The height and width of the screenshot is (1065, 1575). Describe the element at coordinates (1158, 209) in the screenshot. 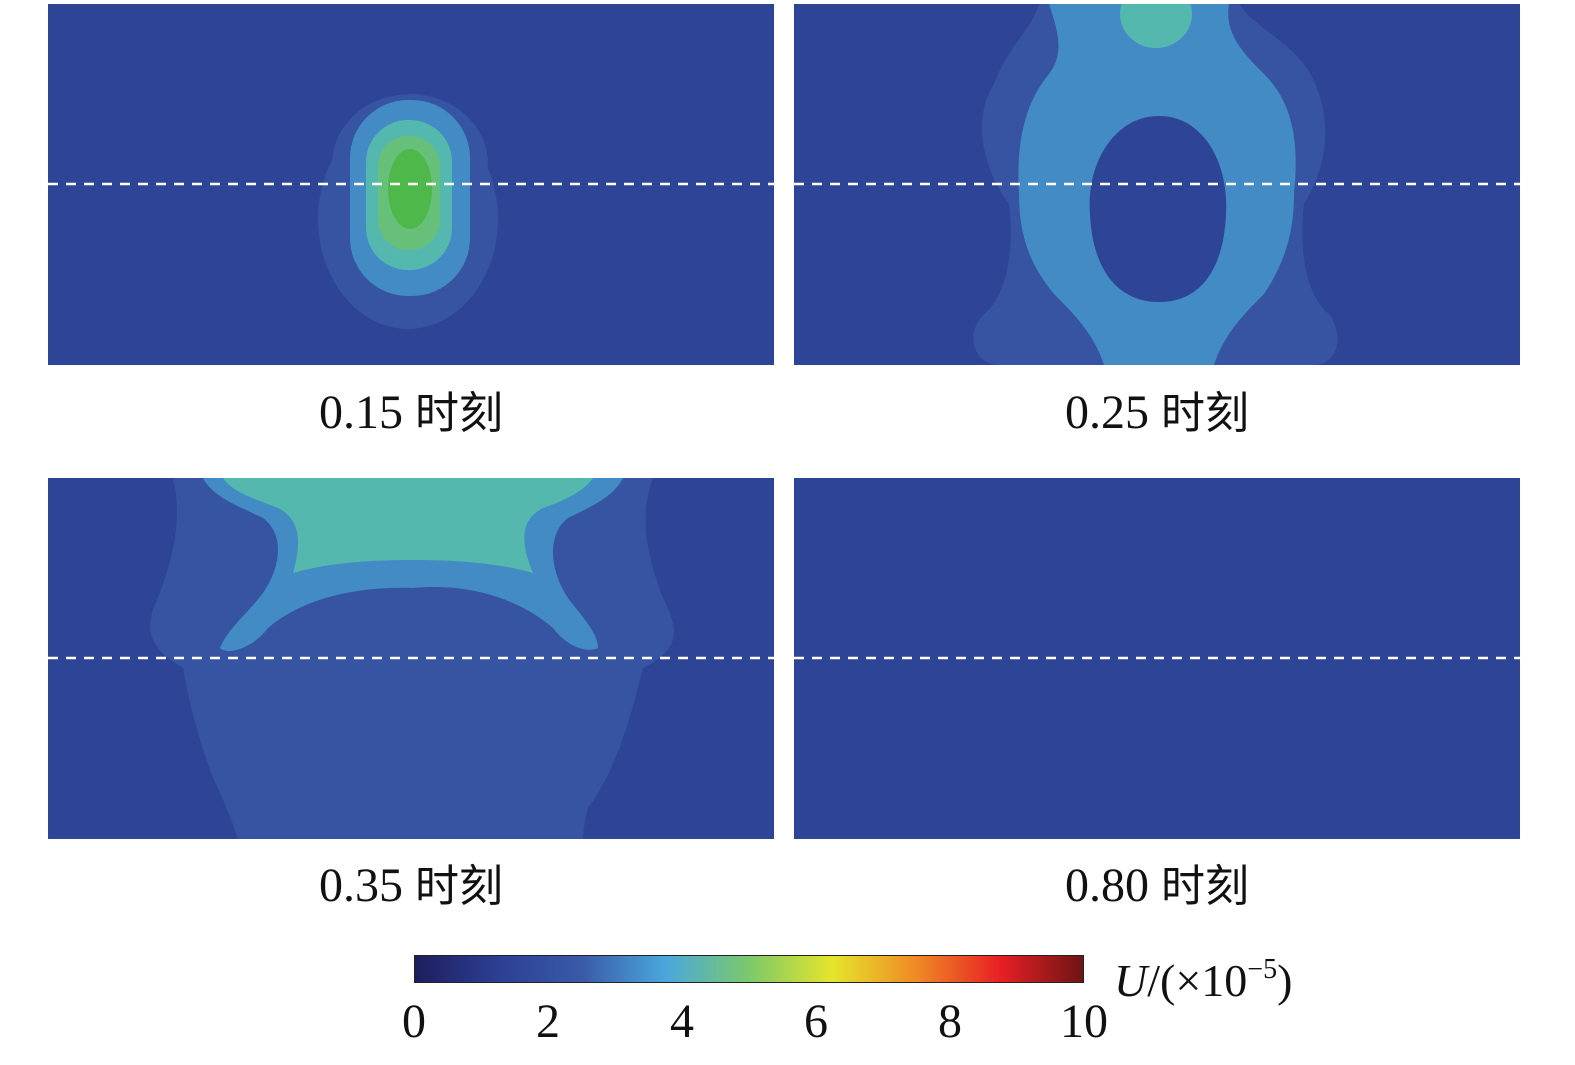

I see `contour-hole` at that location.